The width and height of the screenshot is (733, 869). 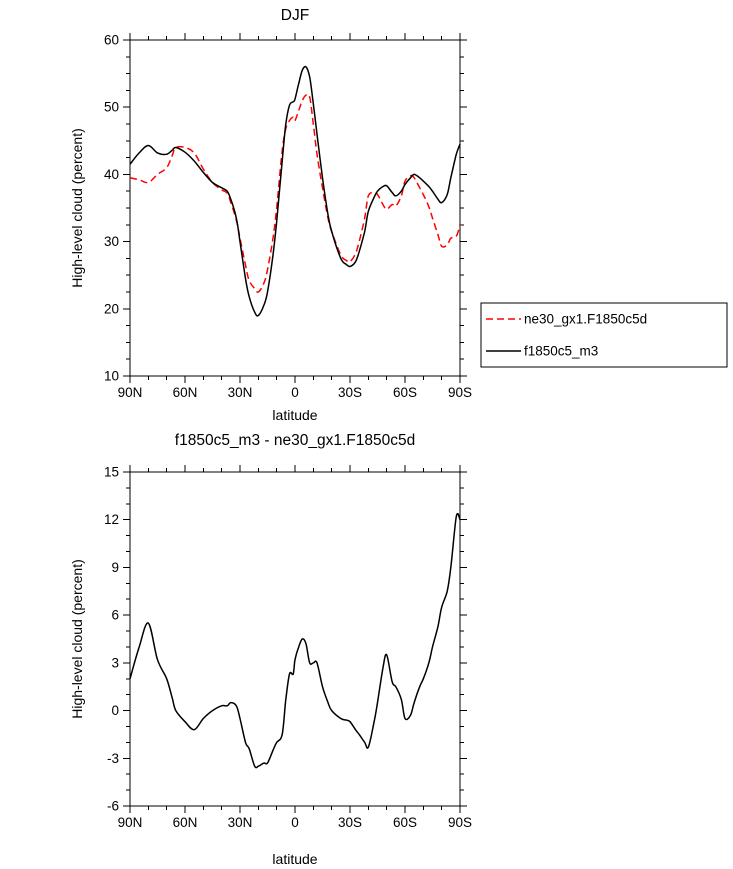 What do you see at coordinates (111, 472) in the screenshot?
I see `y-tick-label: 15` at bounding box center [111, 472].